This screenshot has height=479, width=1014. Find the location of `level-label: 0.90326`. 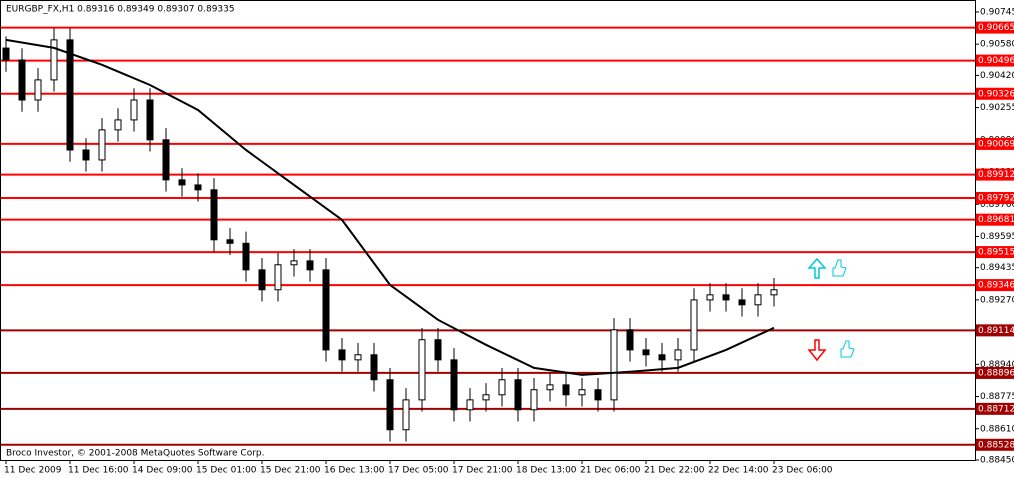

level-label: 0.90326 is located at coordinates (996, 94).